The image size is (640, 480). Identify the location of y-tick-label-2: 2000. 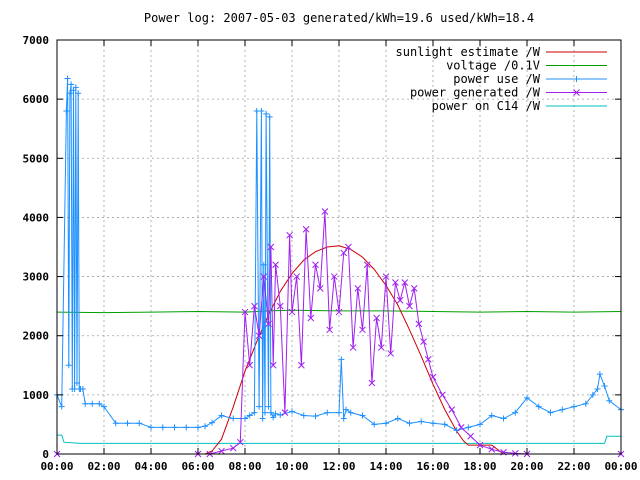
(36, 336).